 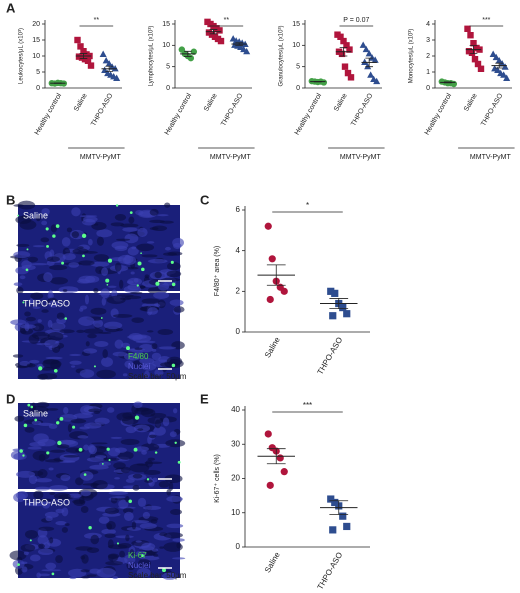 I want to click on y-tick-label: 15, so click(x=166, y=24).